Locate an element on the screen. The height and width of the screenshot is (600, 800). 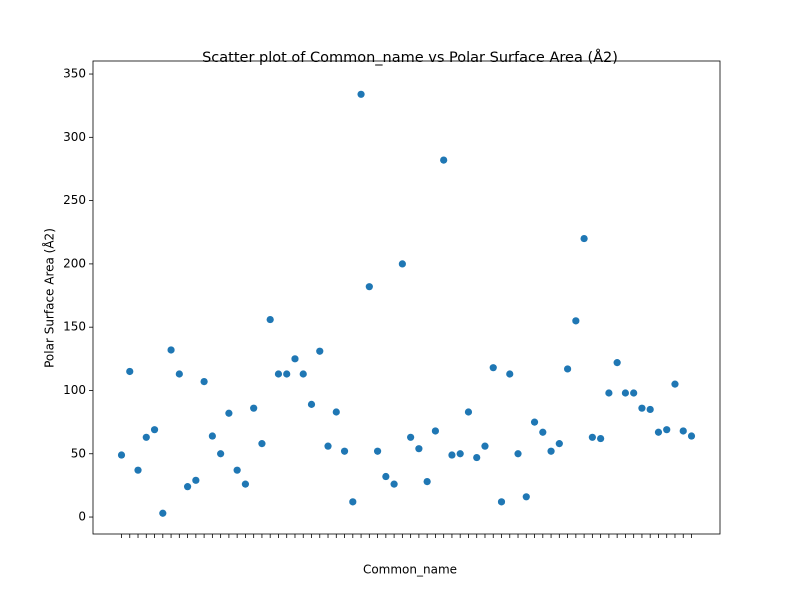
y-tick-label: 300 is located at coordinates (74, 137).